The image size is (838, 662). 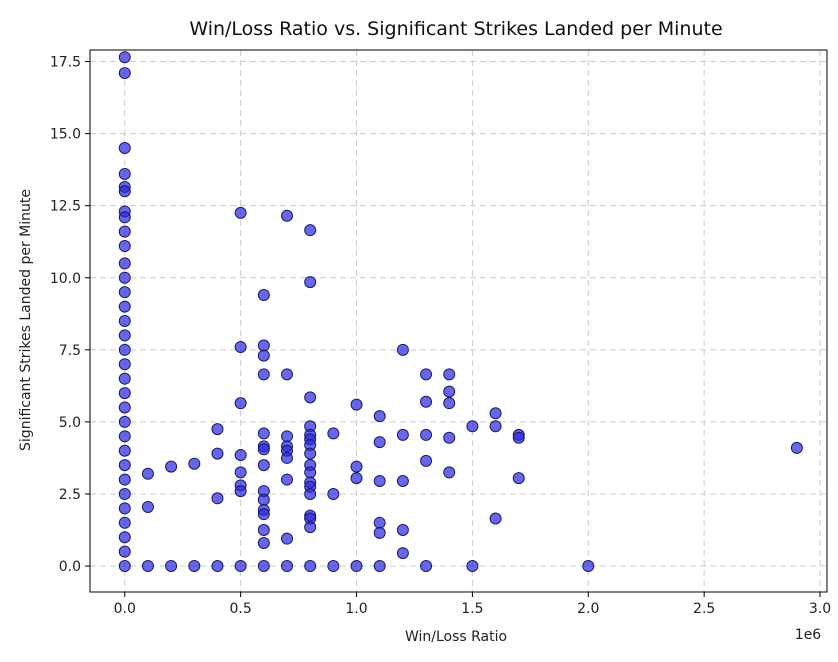 I want to click on x-axis-offset-text: 1e6, so click(x=808, y=635).